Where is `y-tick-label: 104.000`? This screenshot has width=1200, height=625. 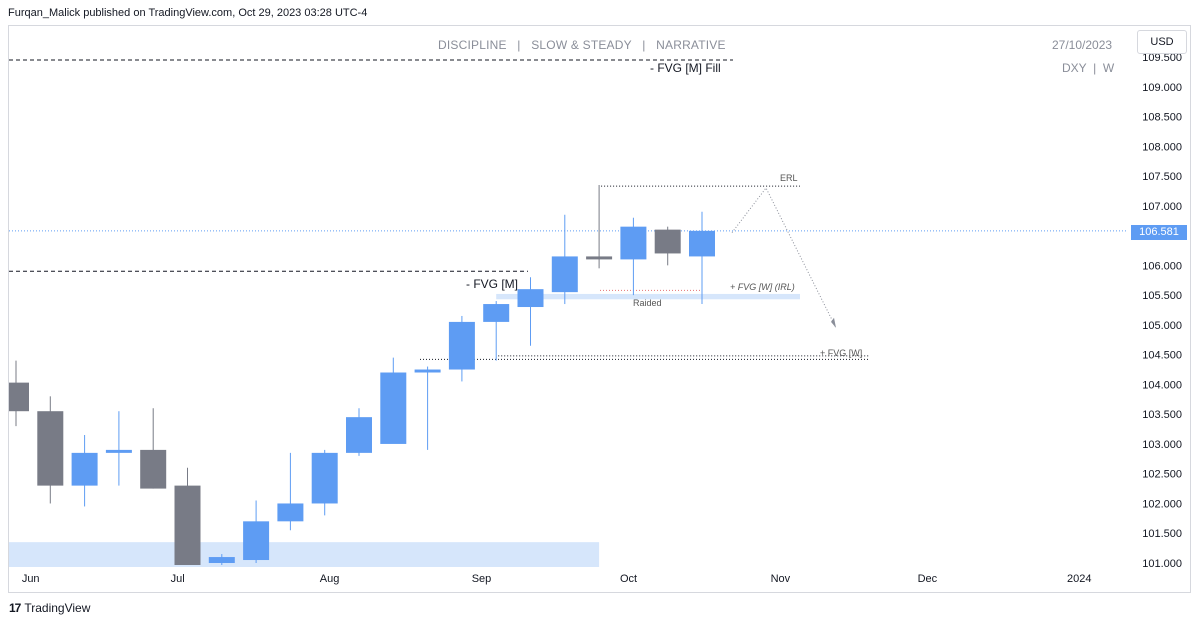 y-tick-label: 104.000 is located at coordinates (1162, 385).